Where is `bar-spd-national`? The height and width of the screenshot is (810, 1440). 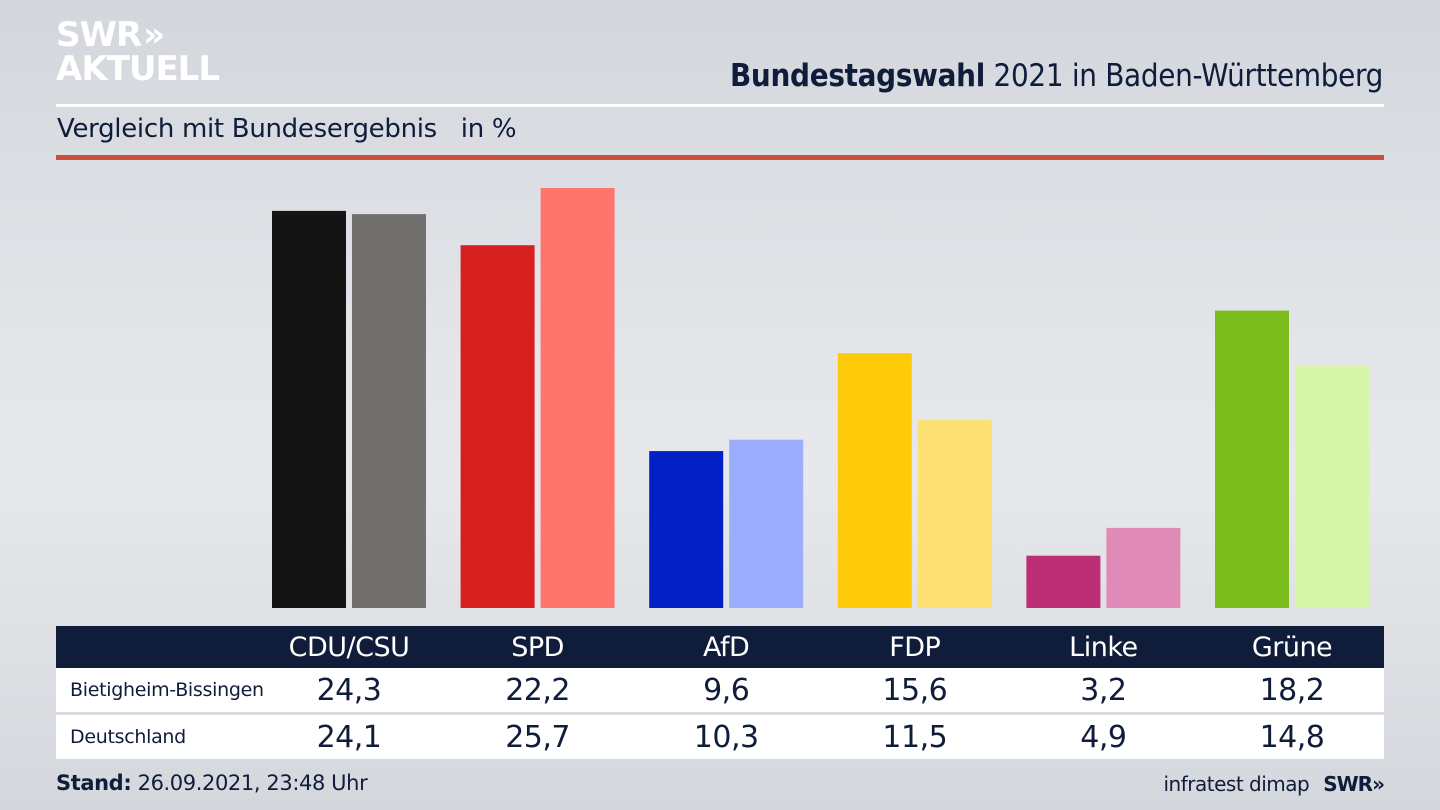
bar-spd-national is located at coordinates (577, 398).